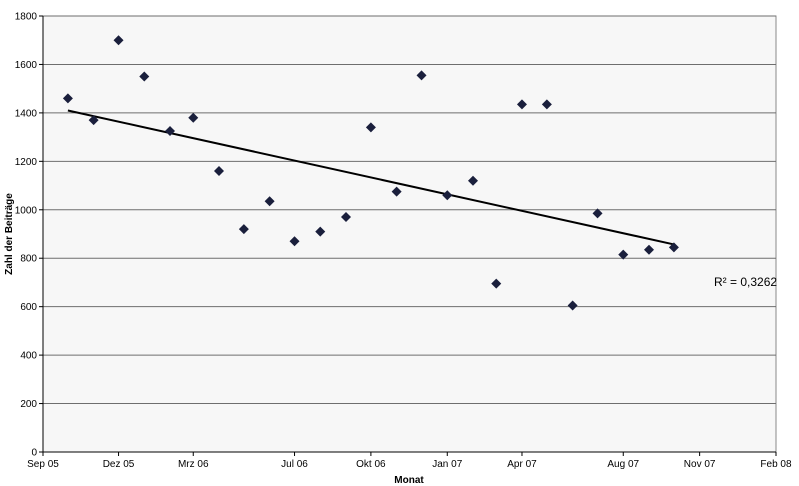 This screenshot has width=799, height=486. I want to click on x-tick-label: Aug 07, so click(623, 464).